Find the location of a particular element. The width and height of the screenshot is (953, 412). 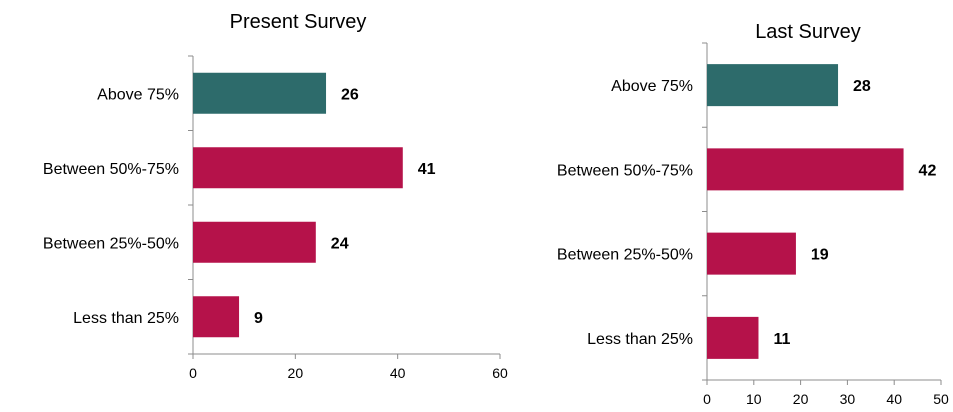

last-category-label: Above 75% is located at coordinates (652, 86).